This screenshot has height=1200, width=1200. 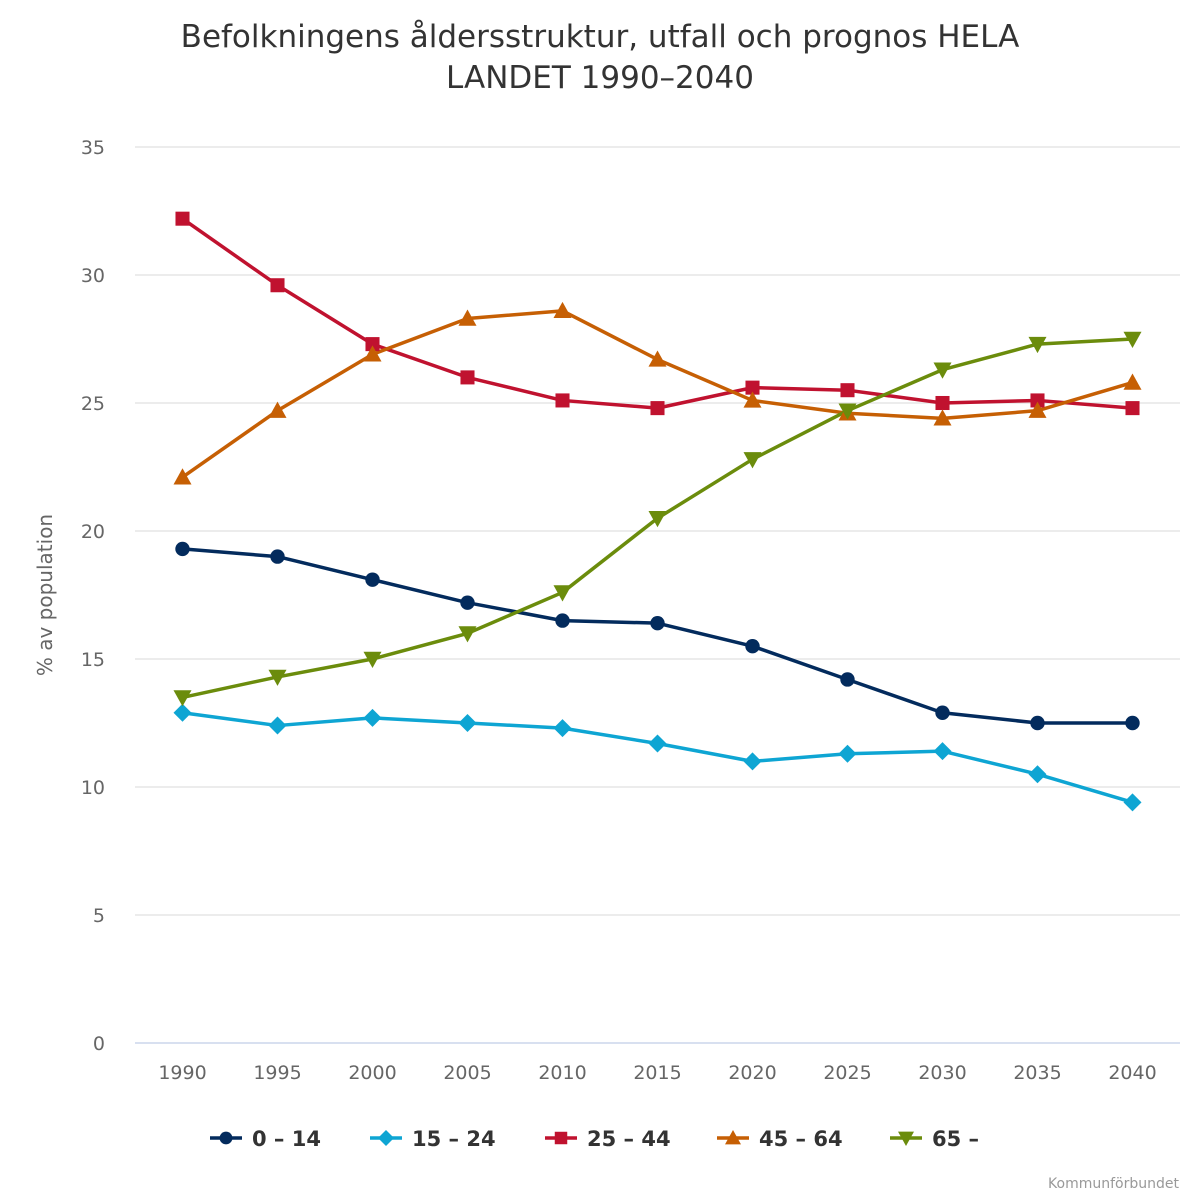 I want to click on y-tick-label: 0, so click(x=99, y=1044).